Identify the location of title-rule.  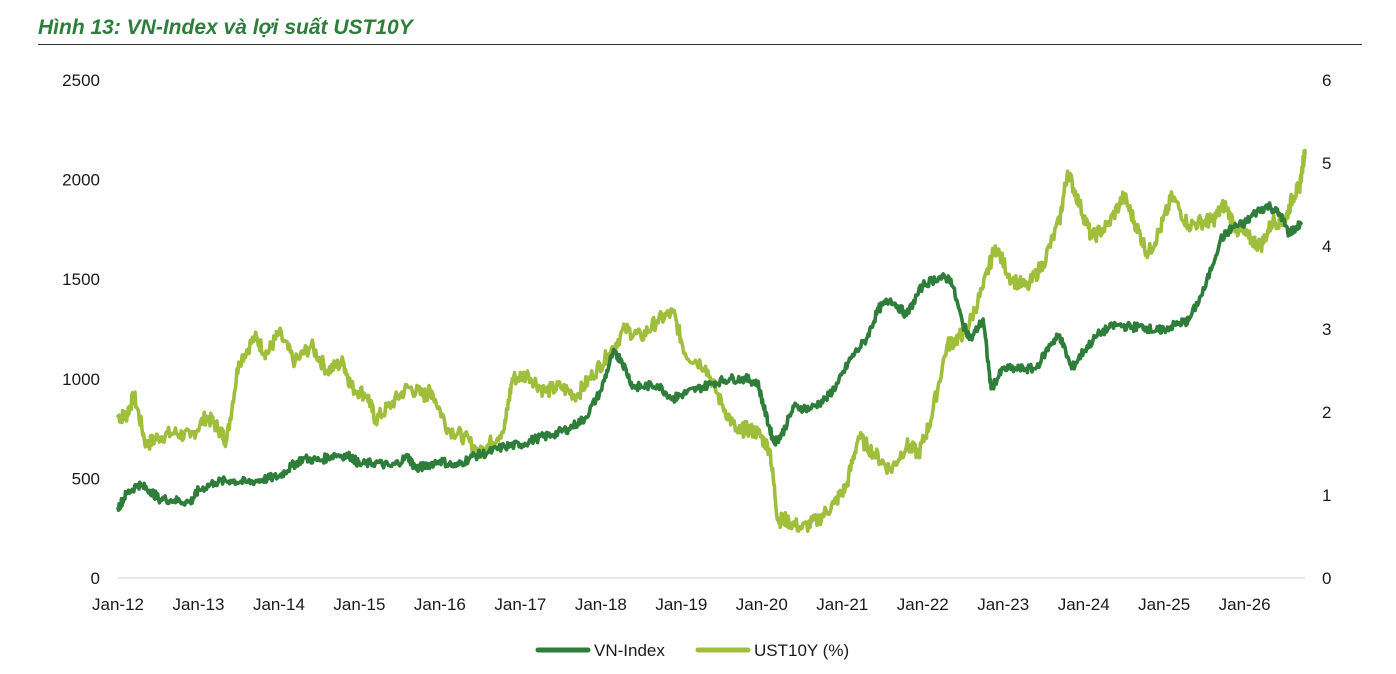
(700, 44).